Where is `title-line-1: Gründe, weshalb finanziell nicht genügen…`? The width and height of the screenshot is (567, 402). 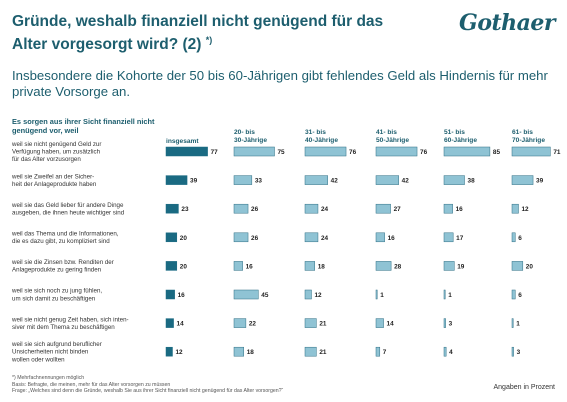 title-line-1: Gründe, weshalb finanziell nicht genügen… is located at coordinates (198, 21).